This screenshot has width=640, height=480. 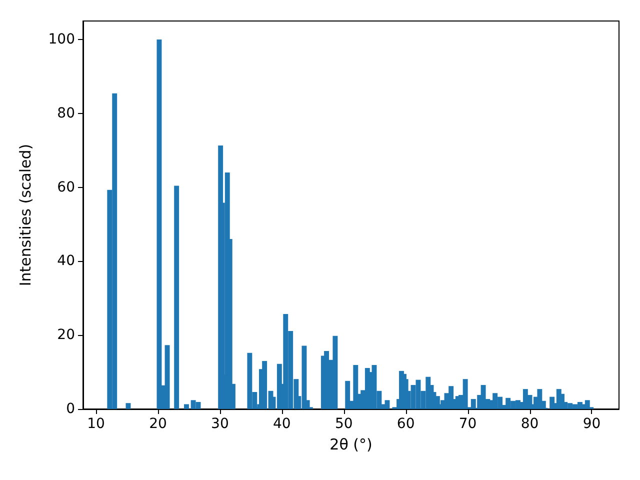 What do you see at coordinates (66, 113) in the screenshot?
I see `y-tick-label: 80` at bounding box center [66, 113].